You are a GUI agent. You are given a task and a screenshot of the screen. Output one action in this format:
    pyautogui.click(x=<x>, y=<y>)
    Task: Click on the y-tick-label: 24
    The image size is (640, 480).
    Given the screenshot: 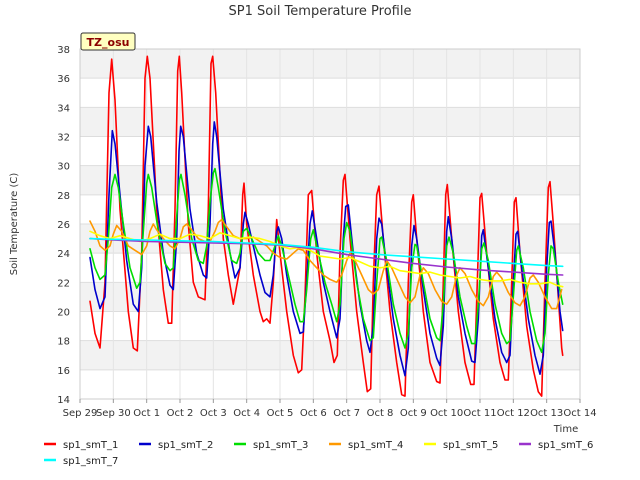 What is the action you would take?
    pyautogui.click(x=63, y=254)
    